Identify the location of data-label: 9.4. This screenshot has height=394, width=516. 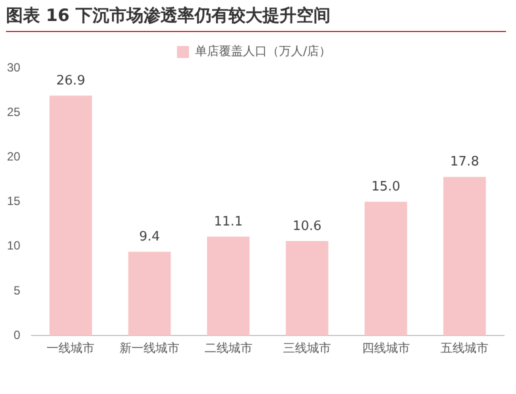
(149, 237).